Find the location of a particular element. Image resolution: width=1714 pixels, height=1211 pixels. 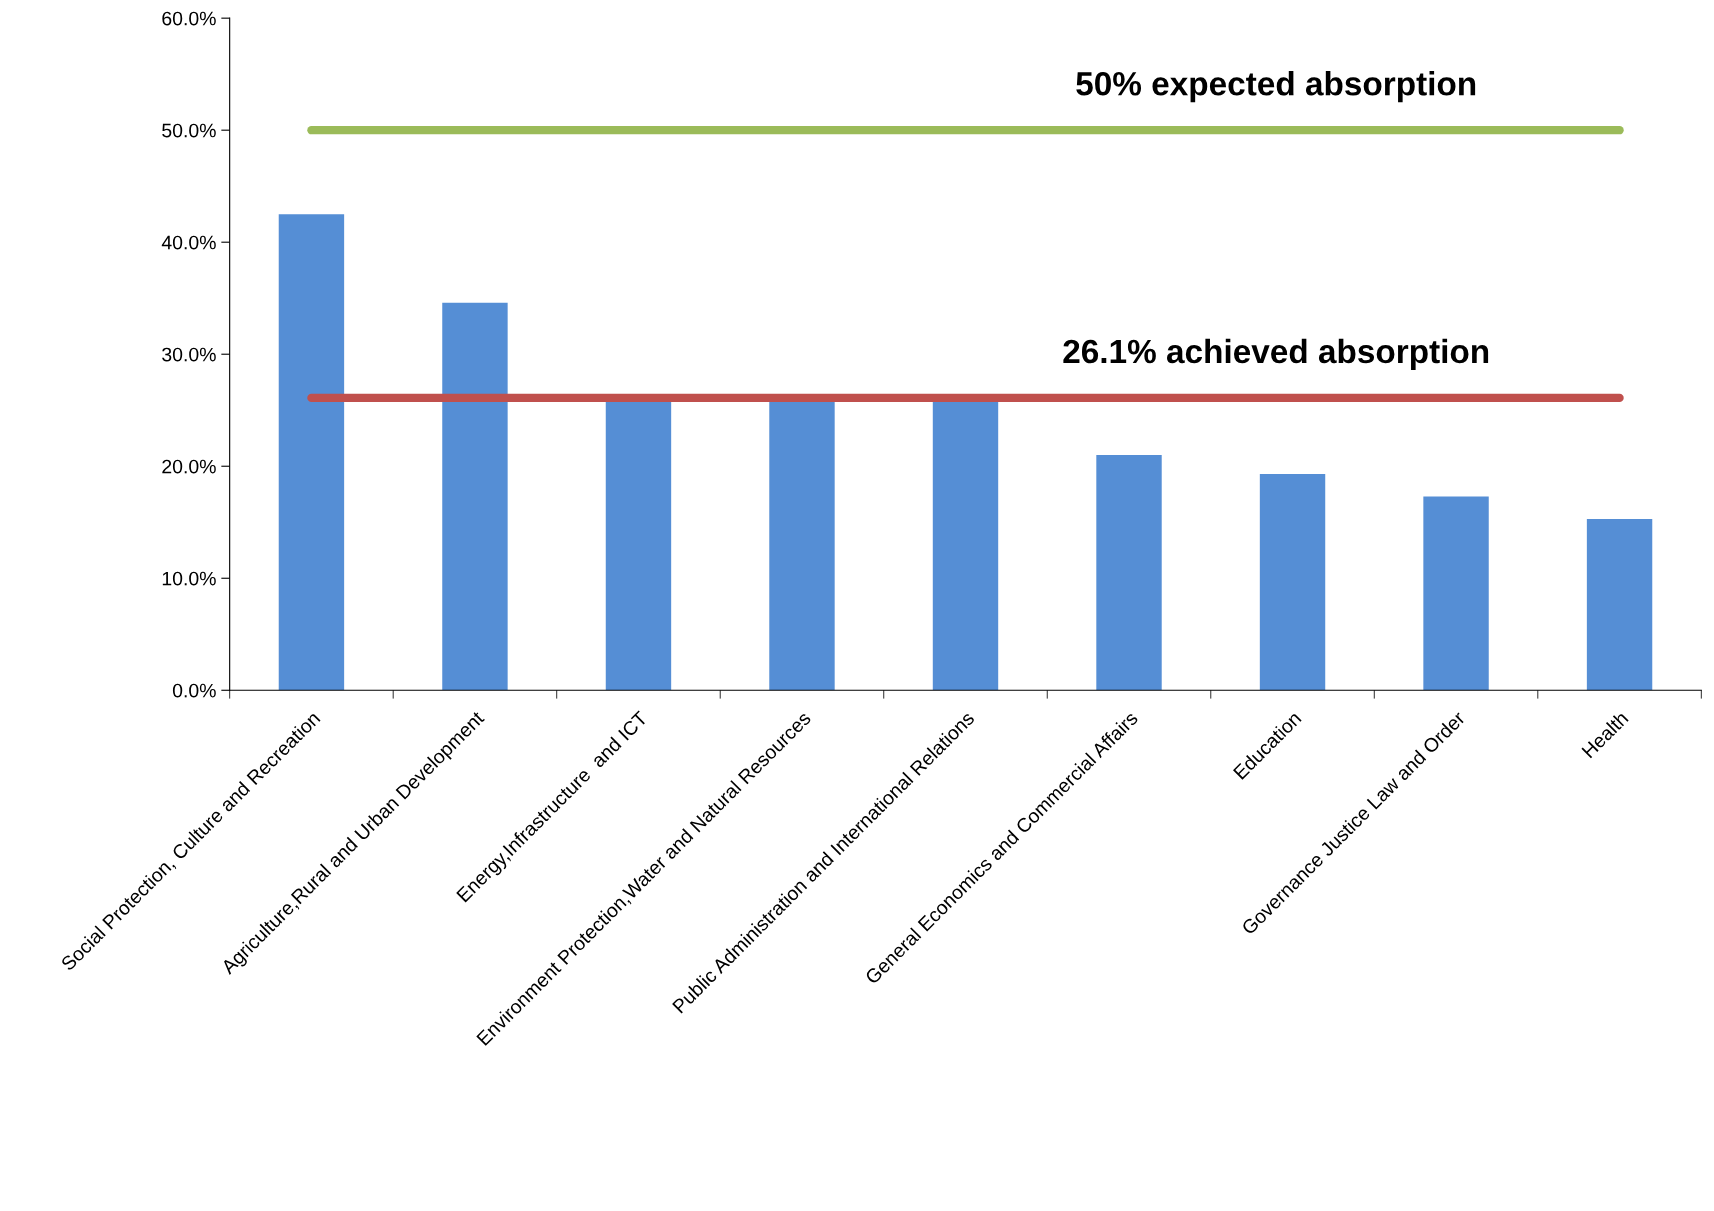

y-tick-label: 30.0% is located at coordinates (189, 354).